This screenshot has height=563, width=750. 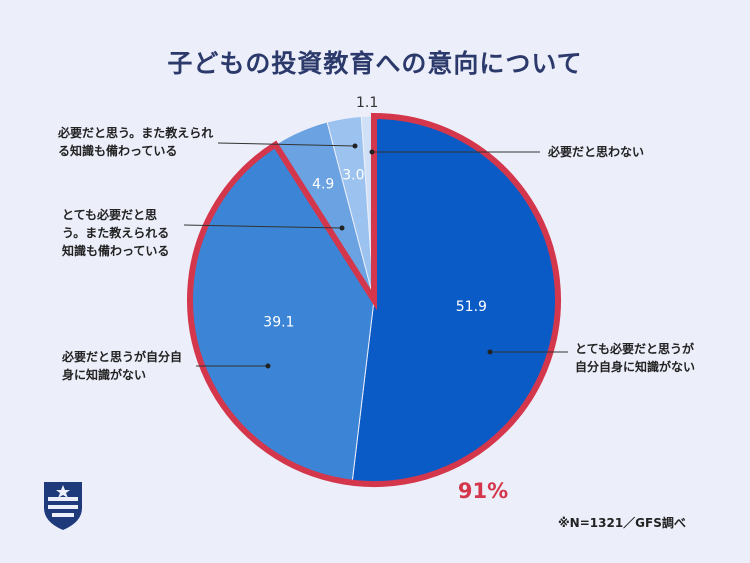 What do you see at coordinates (375, 63) in the screenshot?
I see `chart-title: 子どもの投資教育への意向について` at bounding box center [375, 63].